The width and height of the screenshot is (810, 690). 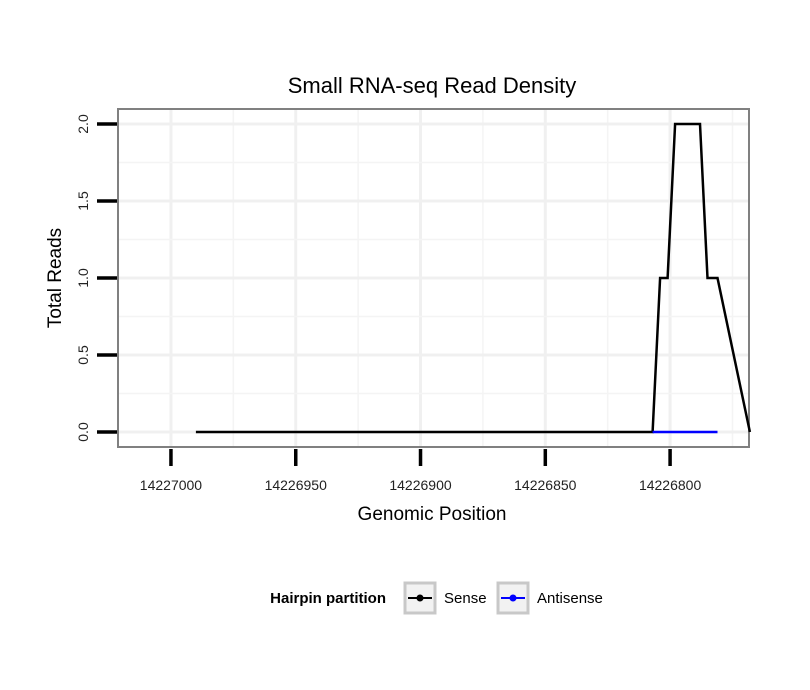 What do you see at coordinates (83, 201) in the screenshot?
I see `y-tick-label: 1.5` at bounding box center [83, 201].